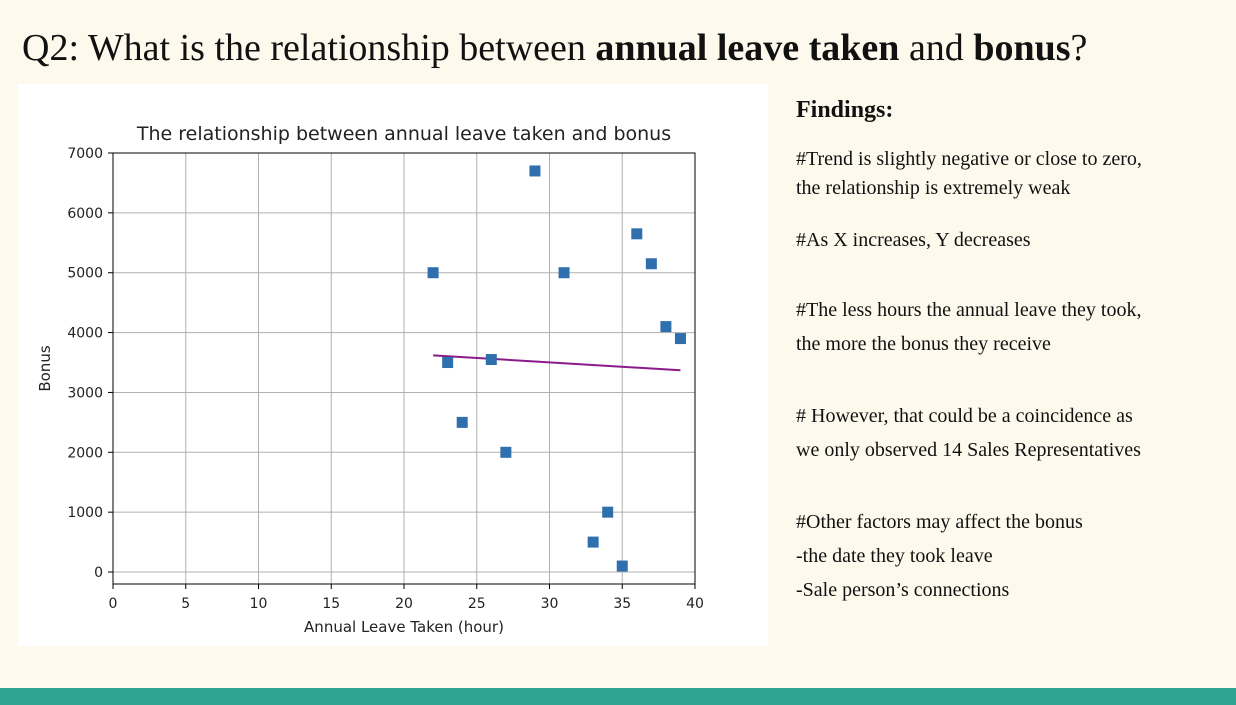 Image resolution: width=1236 pixels, height=705 pixels. Describe the element at coordinates (1079, 48) in the screenshot. I see `title-suffix: ?` at that location.